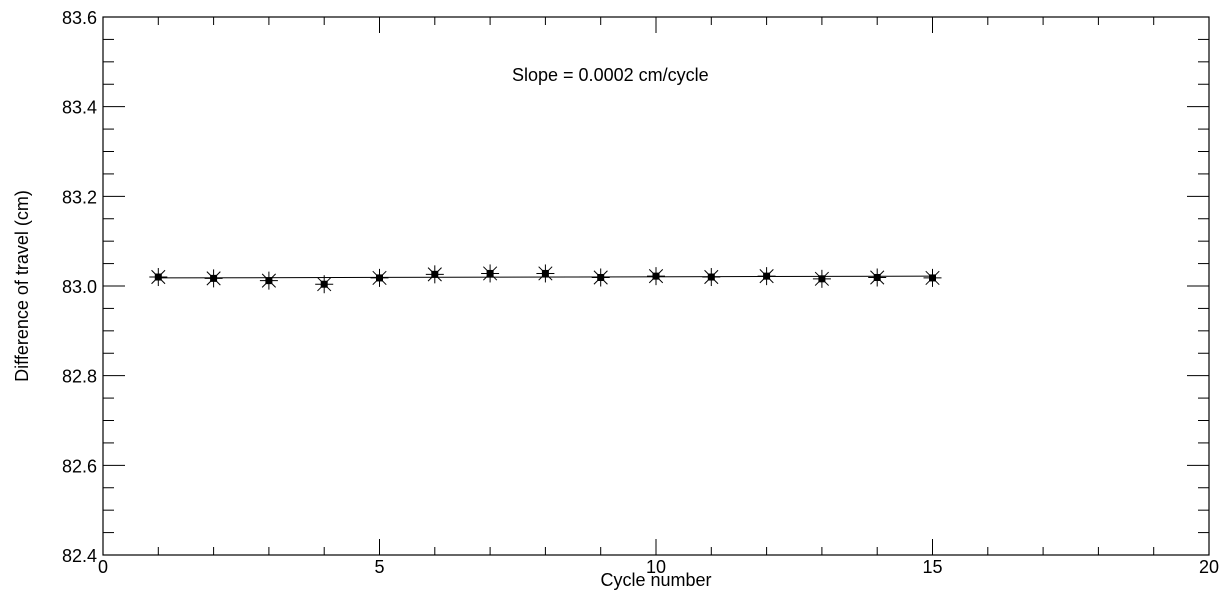 The width and height of the screenshot is (1231, 595). I want to click on x-tick-label: 0, so click(103, 567).